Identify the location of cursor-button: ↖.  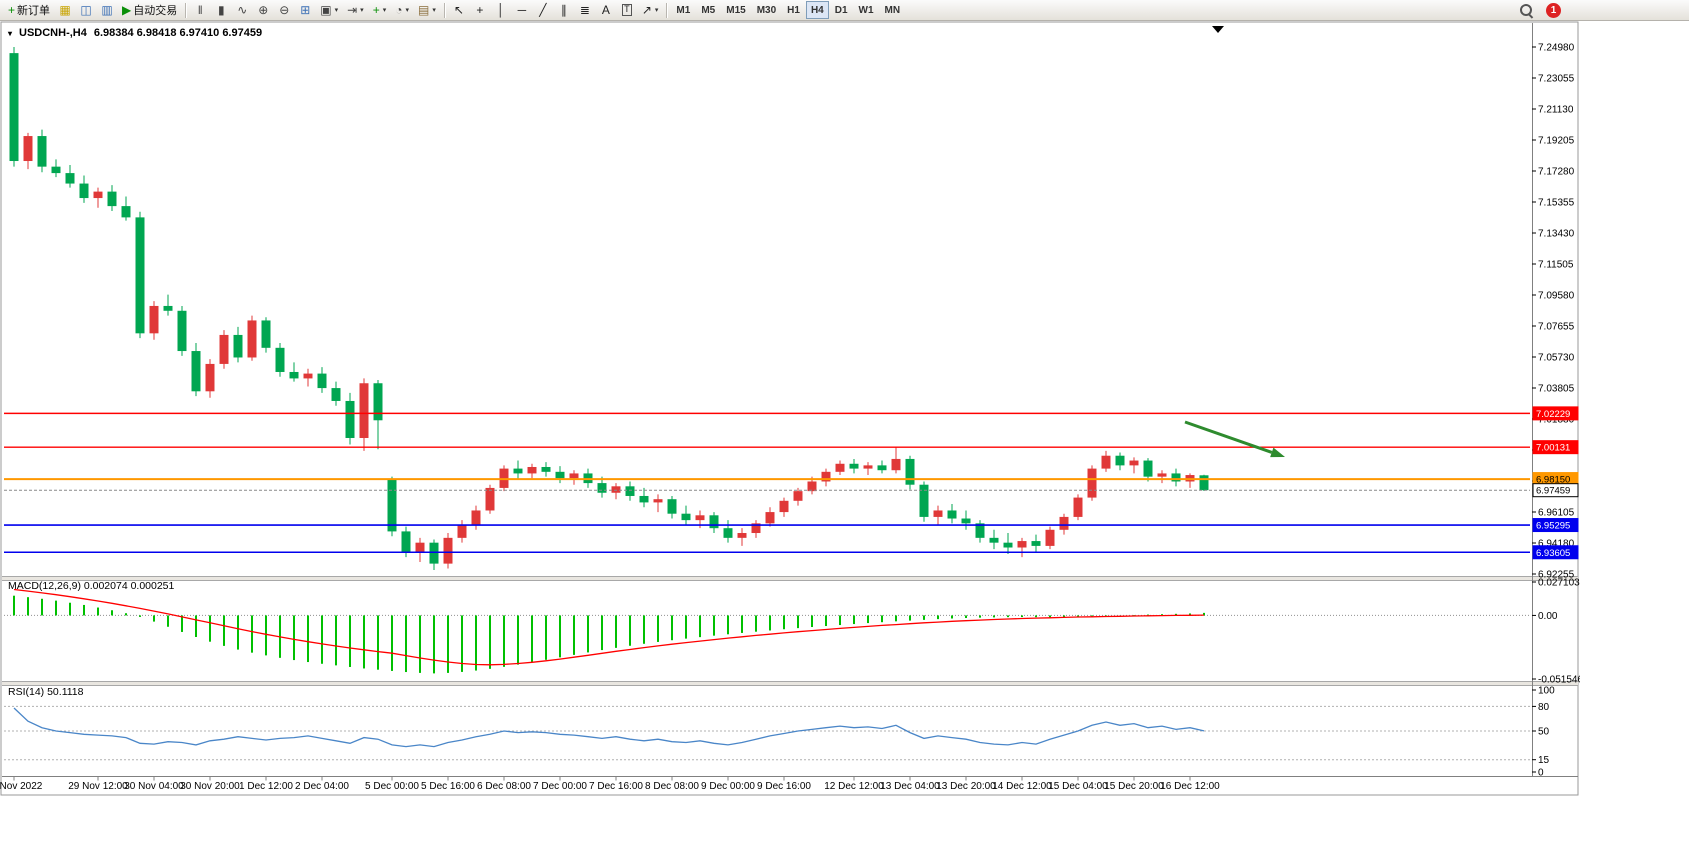
(459, 10).